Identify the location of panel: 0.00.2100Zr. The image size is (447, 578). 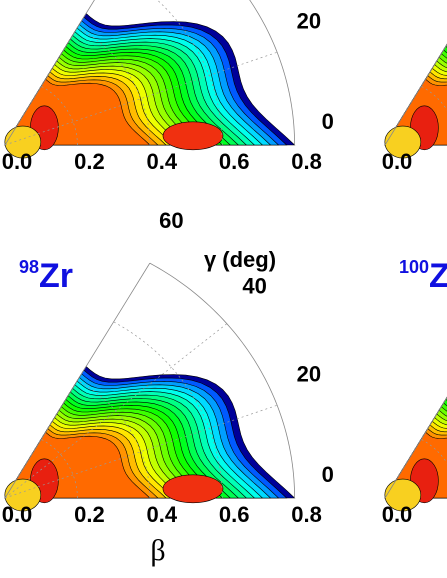
(414, 392).